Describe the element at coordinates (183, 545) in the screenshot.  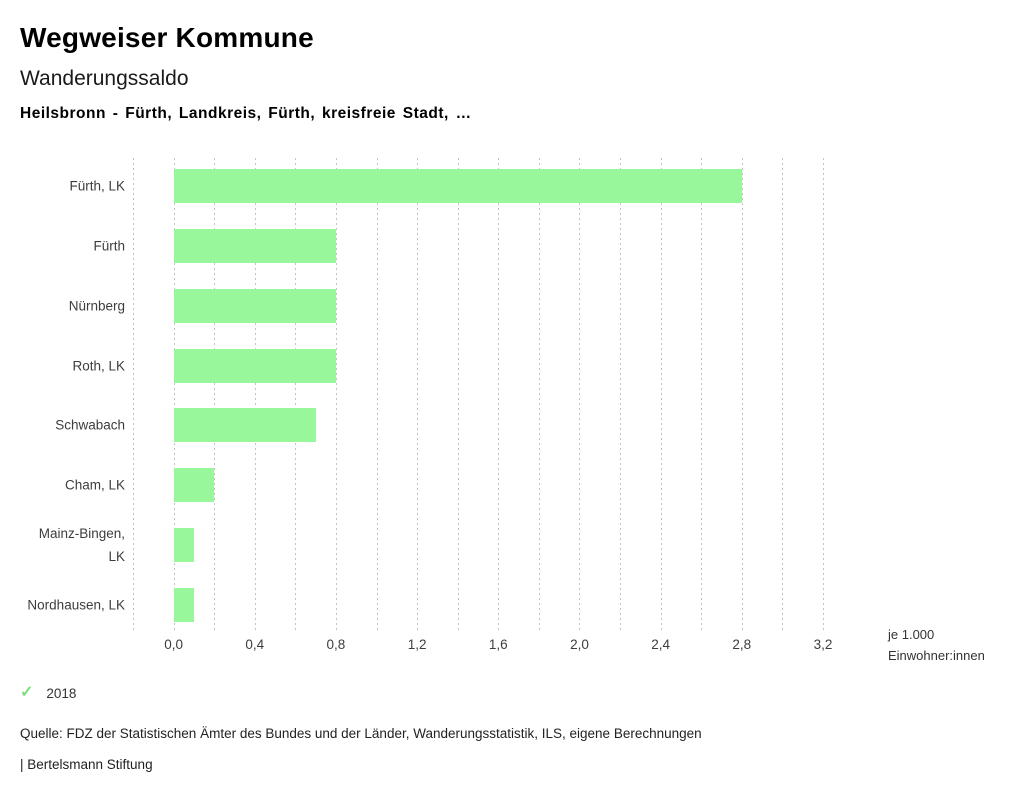
I see `bar-mainz-bingen-lk` at that location.